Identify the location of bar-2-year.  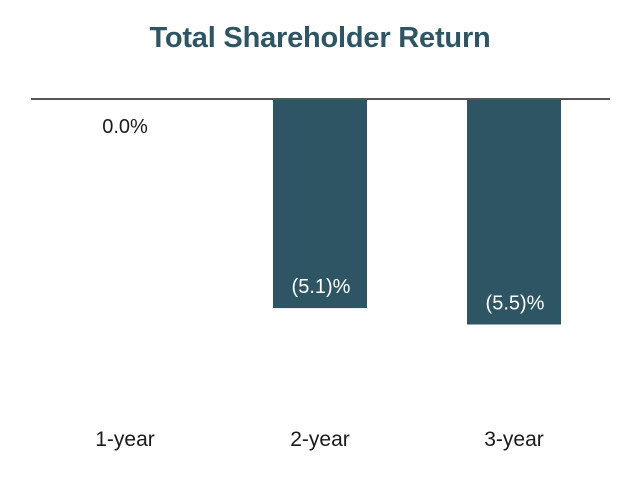
(320, 204).